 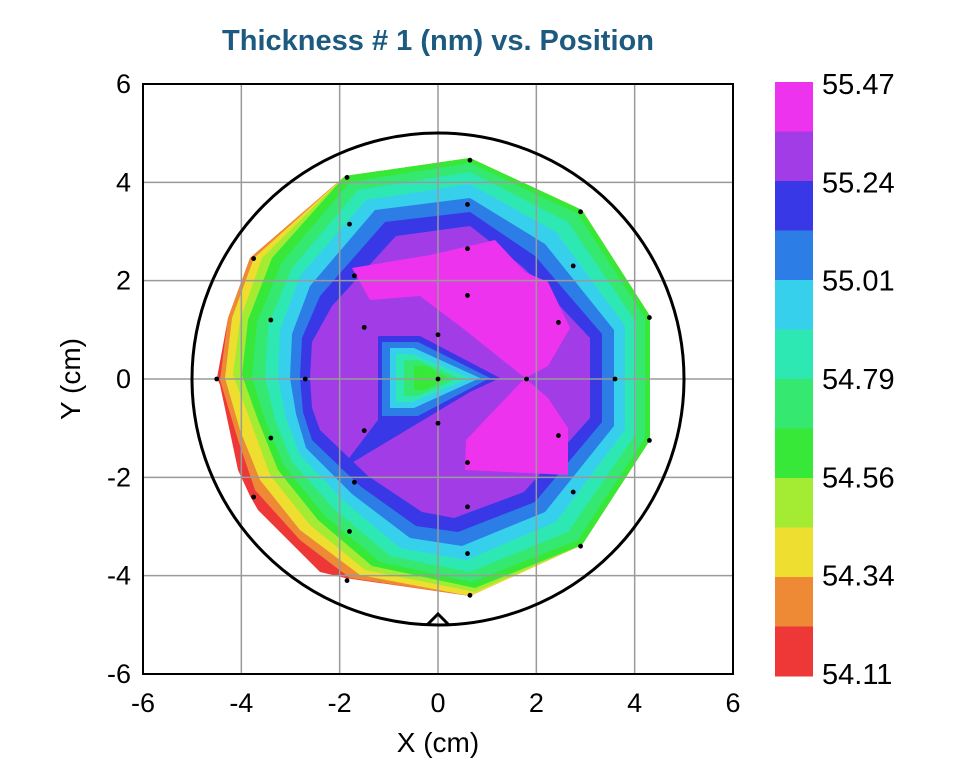 What do you see at coordinates (858, 183) in the screenshot?
I see `colorbar-label: 55.24` at bounding box center [858, 183].